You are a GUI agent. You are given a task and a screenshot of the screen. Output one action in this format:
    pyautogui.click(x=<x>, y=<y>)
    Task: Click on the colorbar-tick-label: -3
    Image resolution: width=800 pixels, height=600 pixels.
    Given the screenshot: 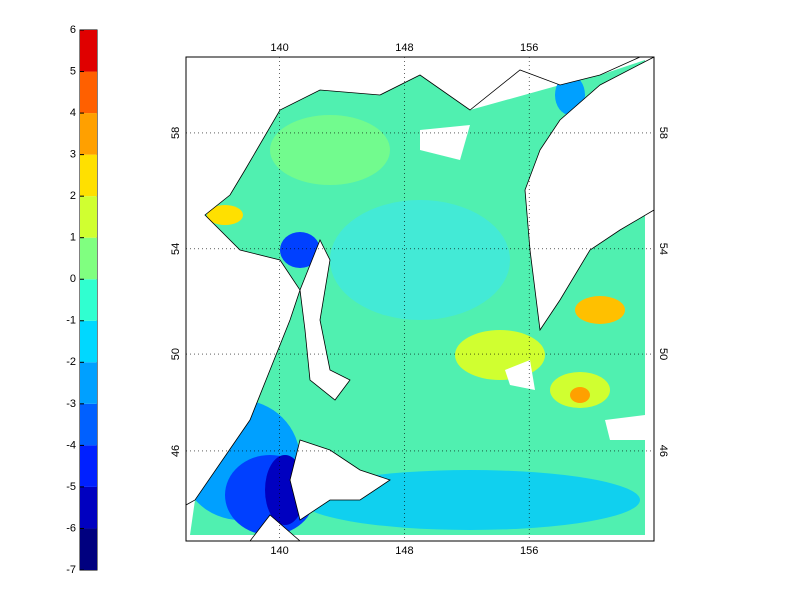 What is the action you would take?
    pyautogui.click(x=71, y=404)
    